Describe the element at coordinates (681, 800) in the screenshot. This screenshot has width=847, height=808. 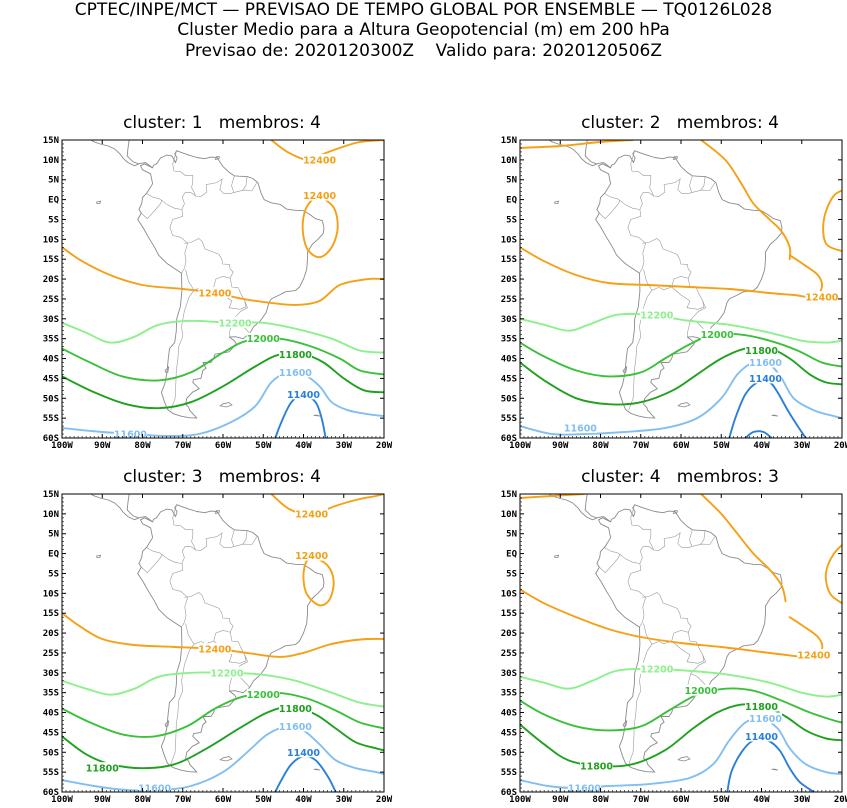
I see `lon-label: 60W` at that location.